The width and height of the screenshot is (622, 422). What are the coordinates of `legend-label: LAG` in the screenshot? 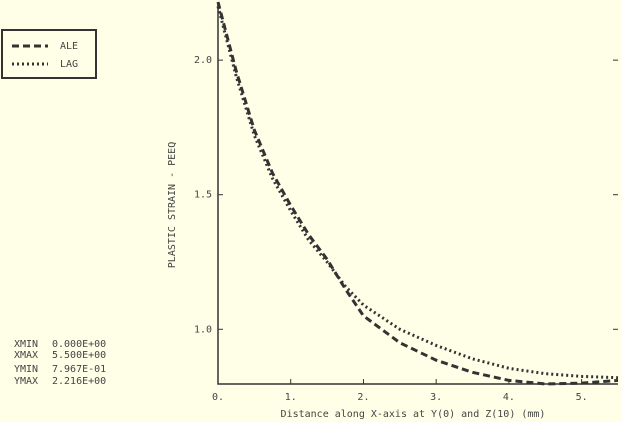 It's located at (69, 64).